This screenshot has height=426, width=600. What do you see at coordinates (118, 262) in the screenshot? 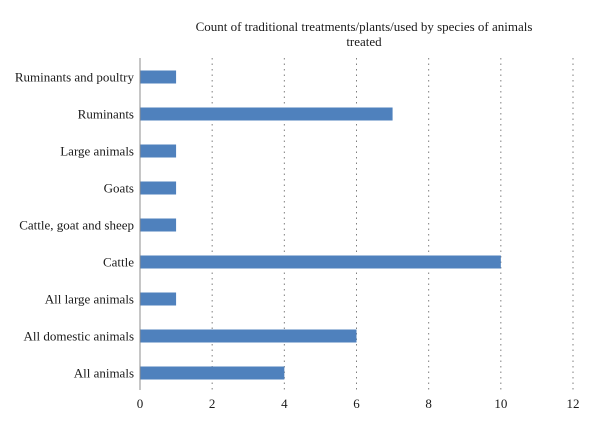
I see `category-label-5: Cattle` at bounding box center [118, 262].